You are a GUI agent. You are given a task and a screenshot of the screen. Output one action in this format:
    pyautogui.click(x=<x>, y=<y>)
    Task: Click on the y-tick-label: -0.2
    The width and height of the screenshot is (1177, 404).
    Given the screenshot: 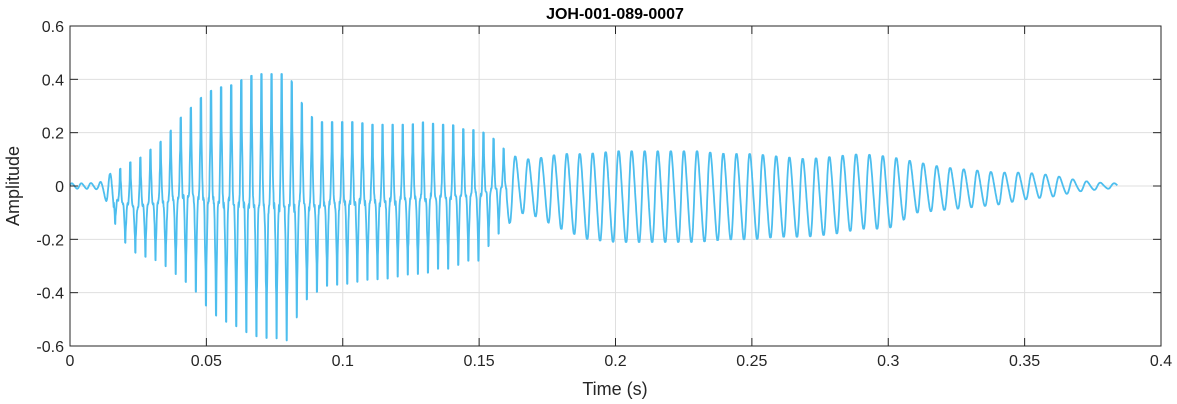 What is the action you would take?
    pyautogui.click(x=50, y=240)
    